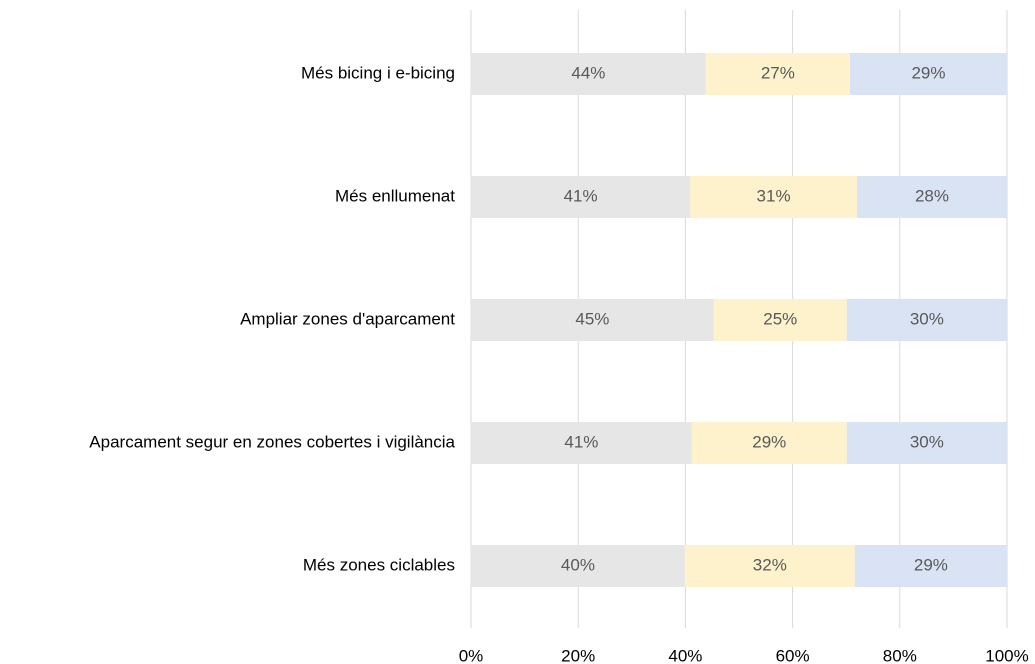 The height and width of the screenshot is (664, 1035). I want to click on data-label: 44%, so click(588, 72).